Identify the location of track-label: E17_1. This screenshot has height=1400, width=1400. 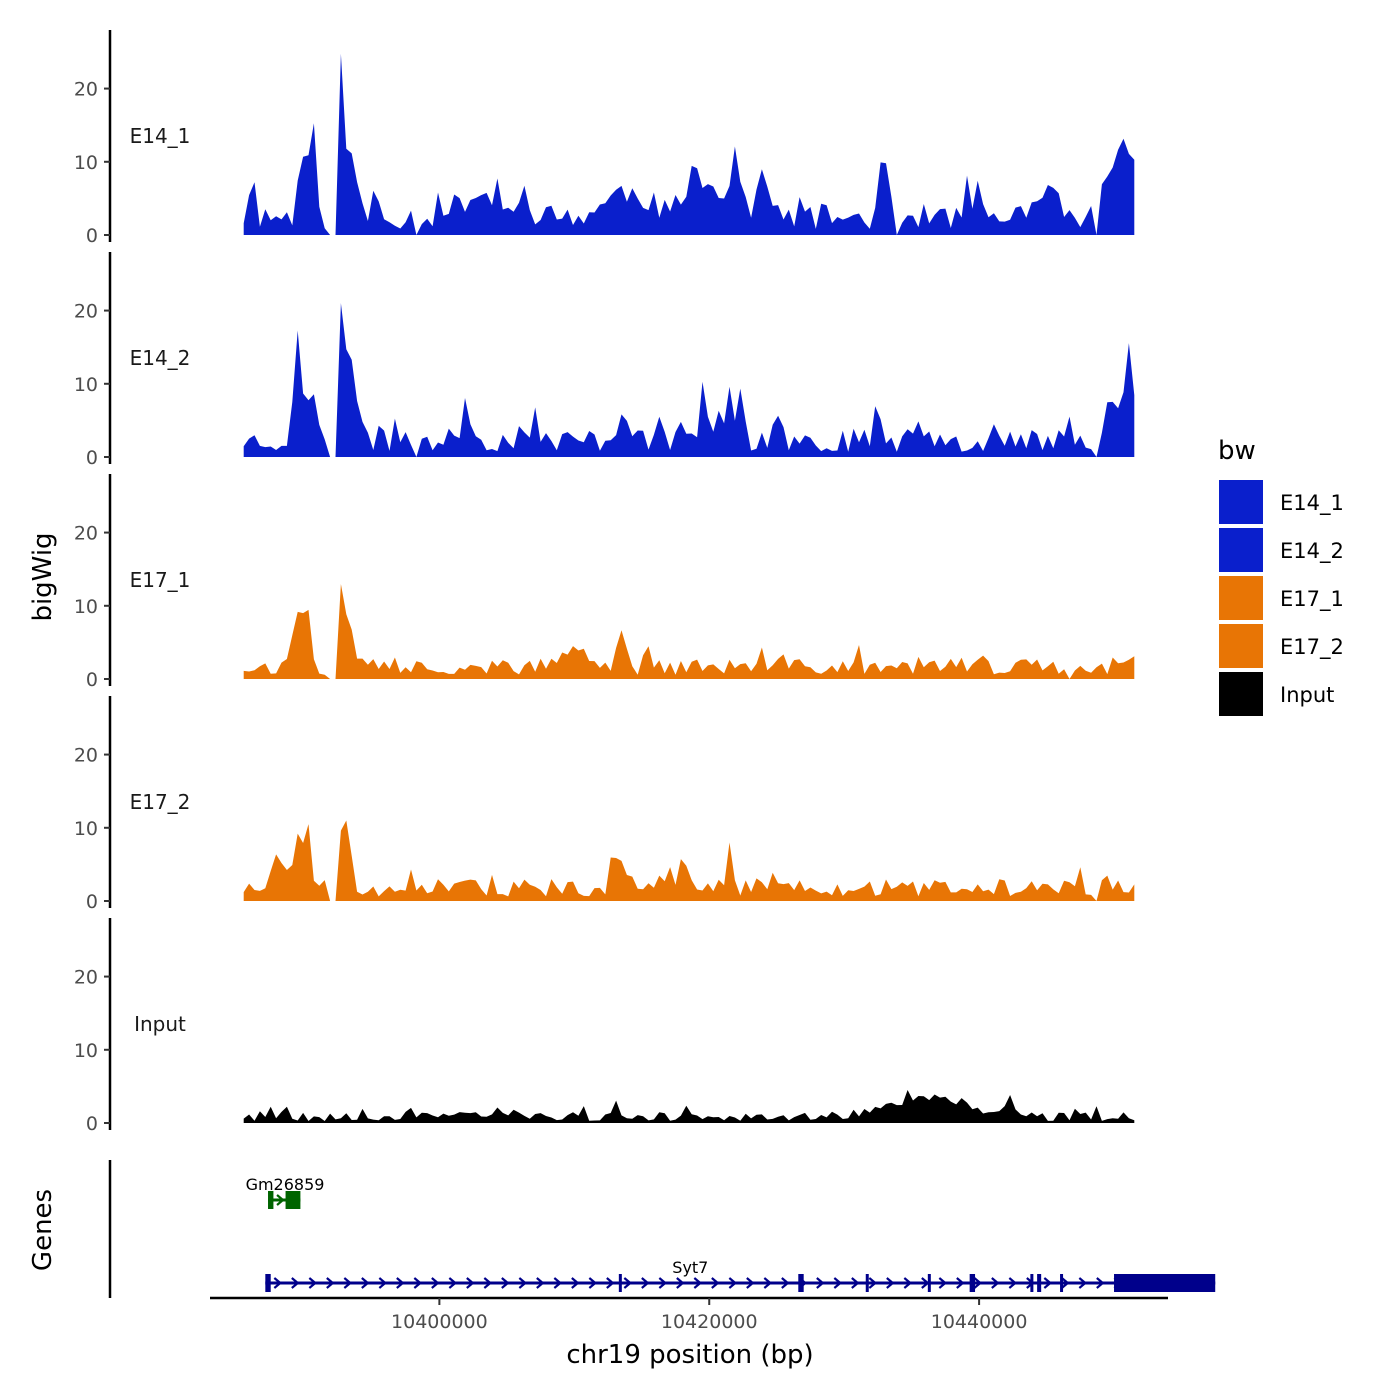
(160, 580).